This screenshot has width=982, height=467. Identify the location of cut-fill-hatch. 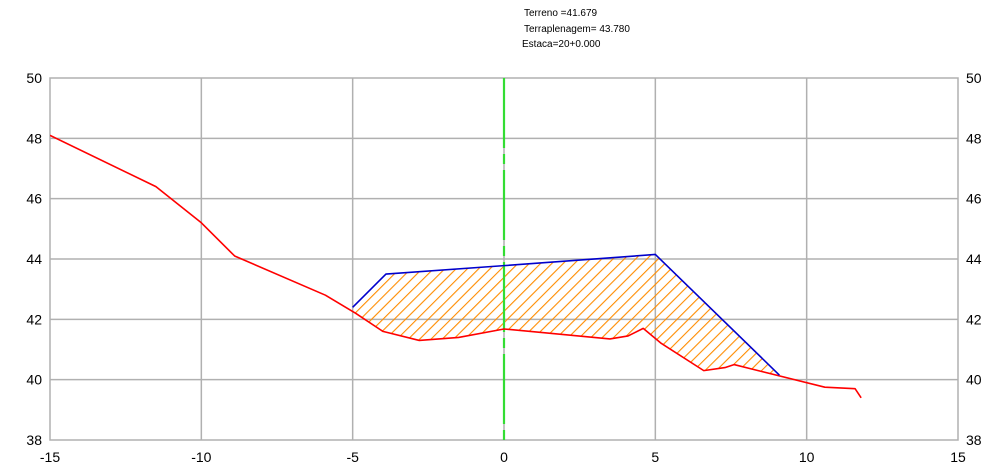
(566, 315).